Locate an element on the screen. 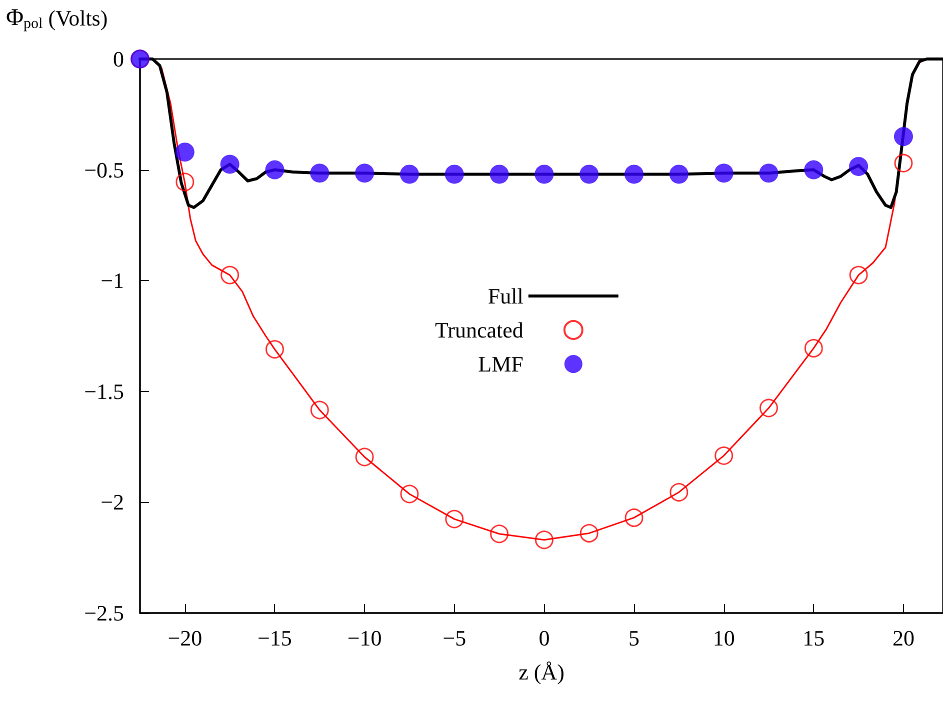 This screenshot has height=720, width=943. x-tick-label: 20 is located at coordinates (903, 638).